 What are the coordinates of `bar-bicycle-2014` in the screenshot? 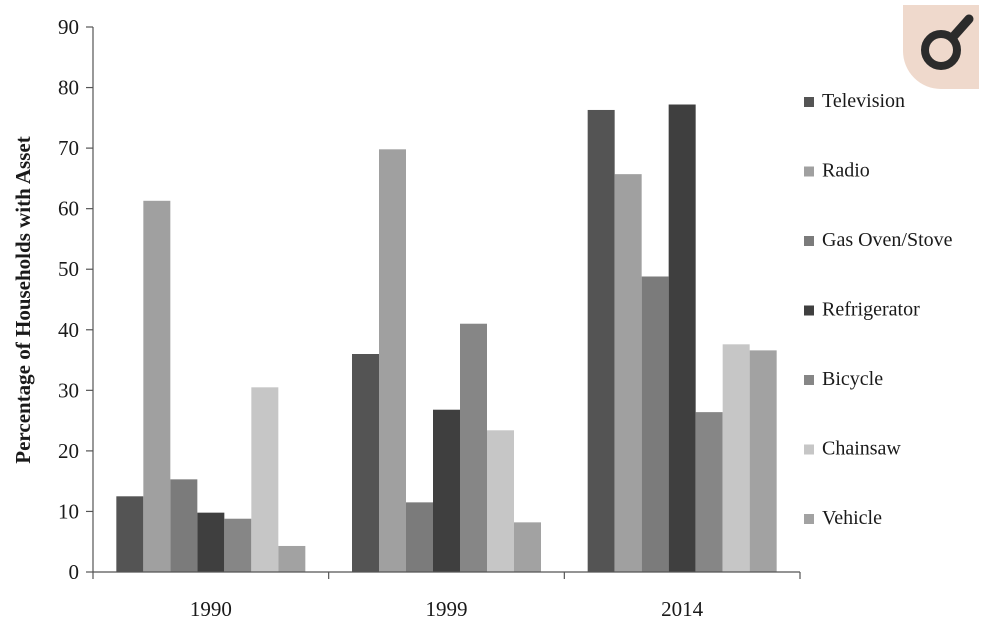 It's located at (709, 492).